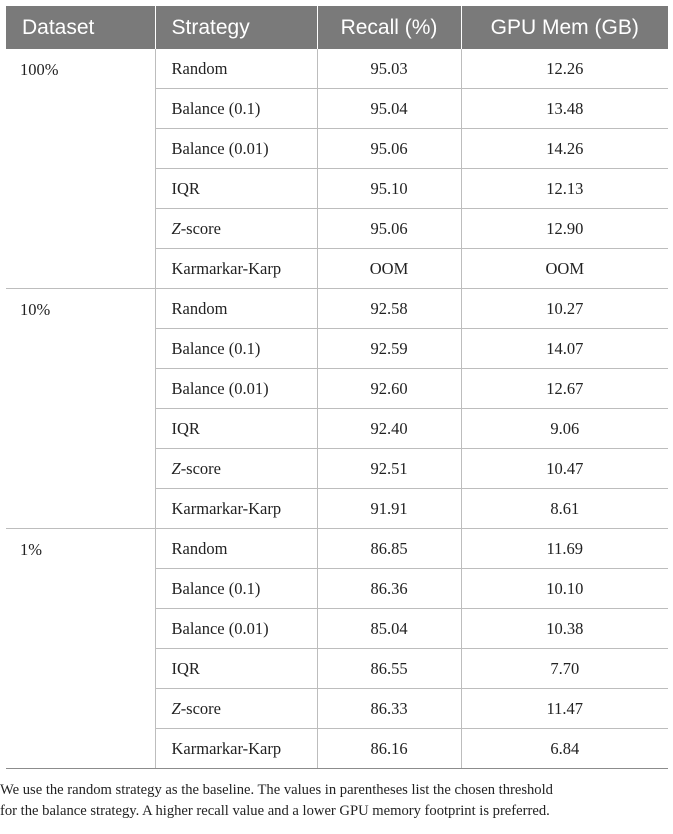 The height and width of the screenshot is (834, 673). I want to click on recall-cell: 92.60, so click(388, 388).